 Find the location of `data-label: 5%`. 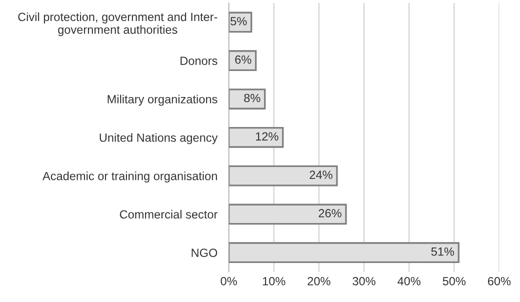

data-label: 5% is located at coordinates (238, 21).